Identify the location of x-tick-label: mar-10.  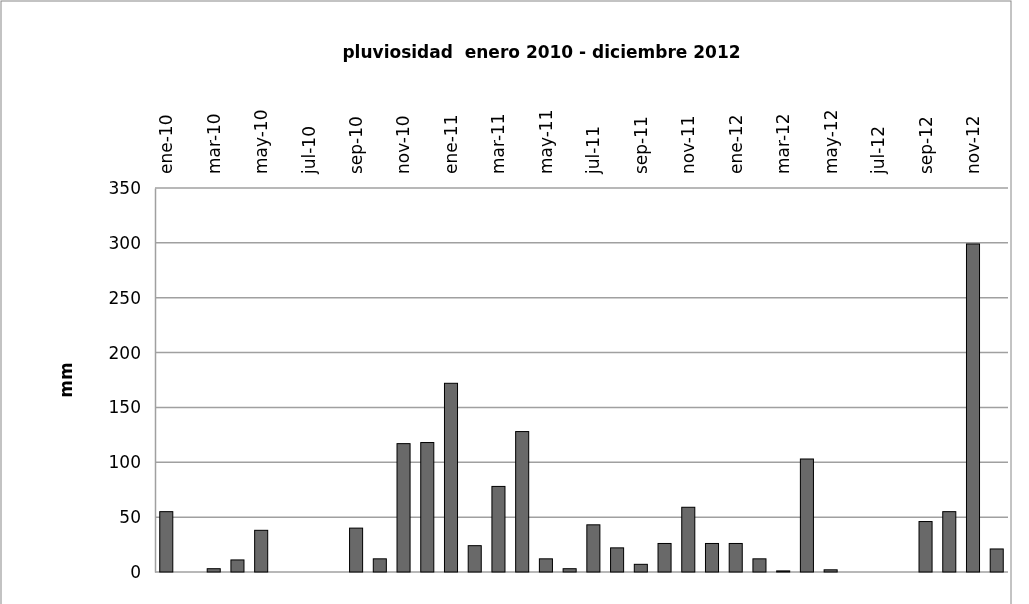
(213, 143).